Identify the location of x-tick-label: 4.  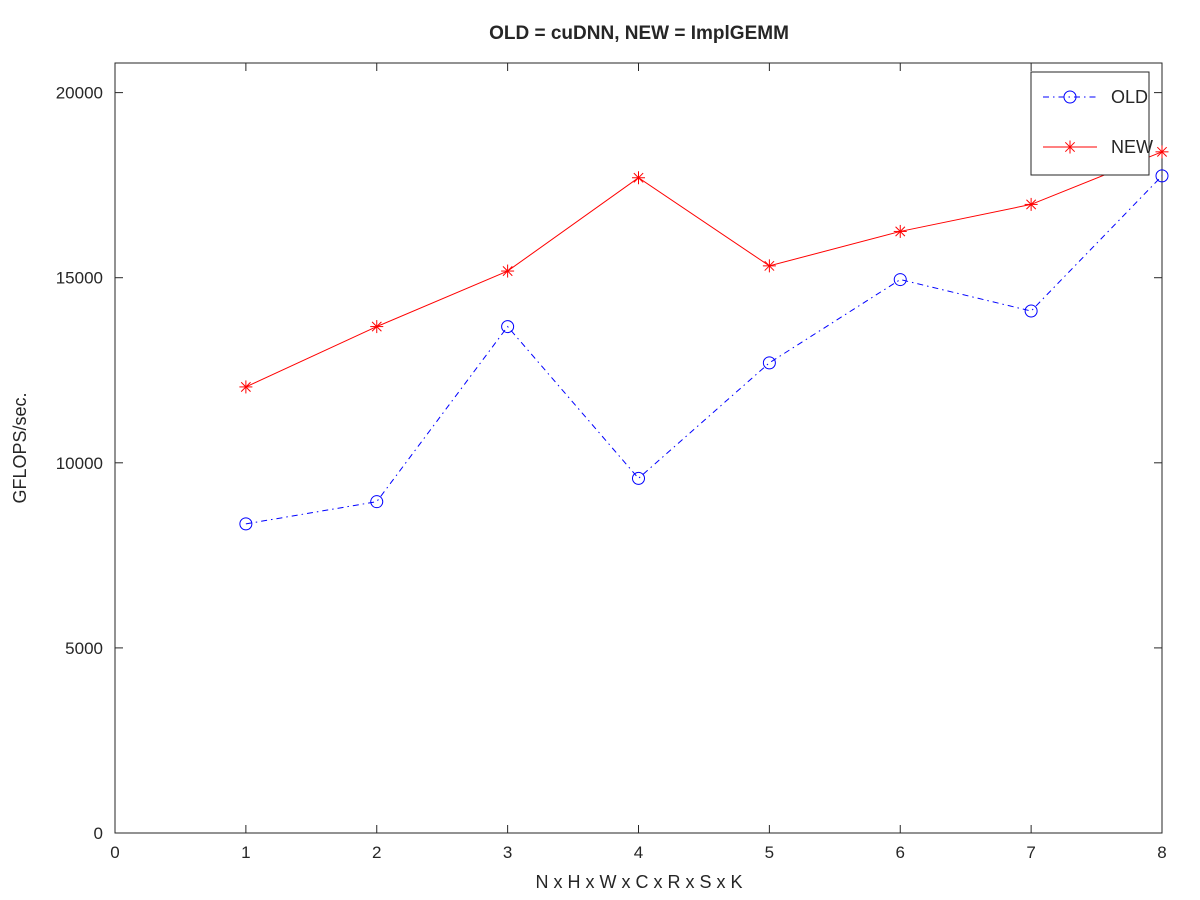
(638, 852).